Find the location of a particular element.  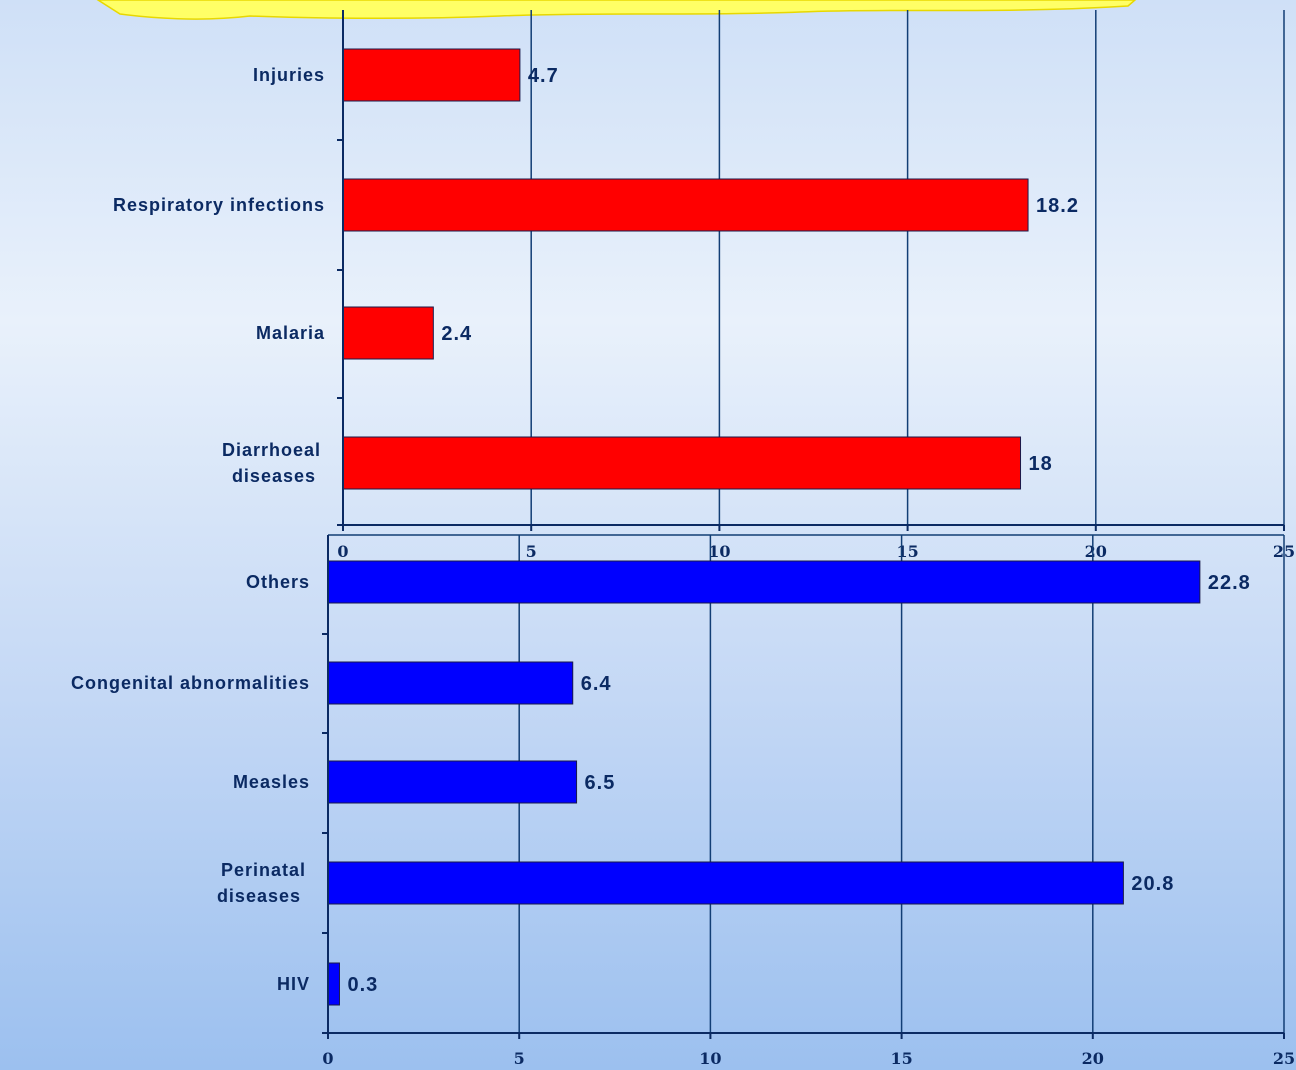

data-label: 18 is located at coordinates (1041, 464).